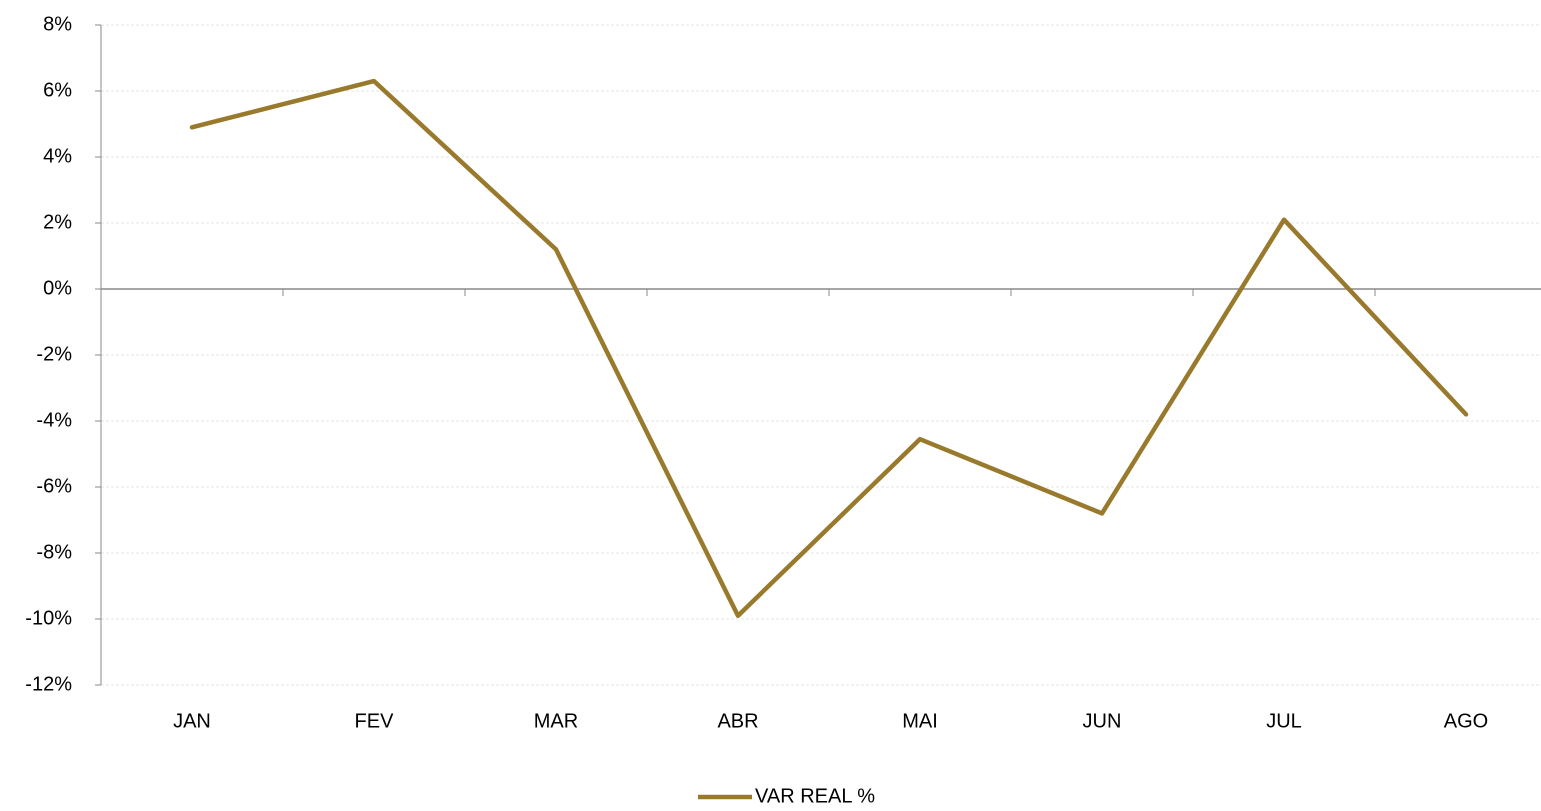 This screenshot has height=811, width=1541. I want to click on y-tick-label: 8%, so click(57, 24).